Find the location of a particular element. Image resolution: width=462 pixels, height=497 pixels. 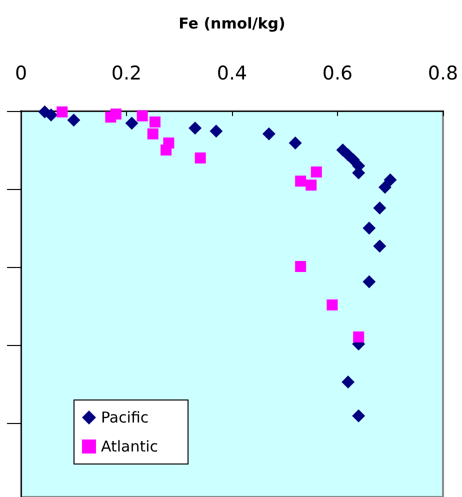

x-axis-title: Fe (nmol/kg) is located at coordinates (232, 23).